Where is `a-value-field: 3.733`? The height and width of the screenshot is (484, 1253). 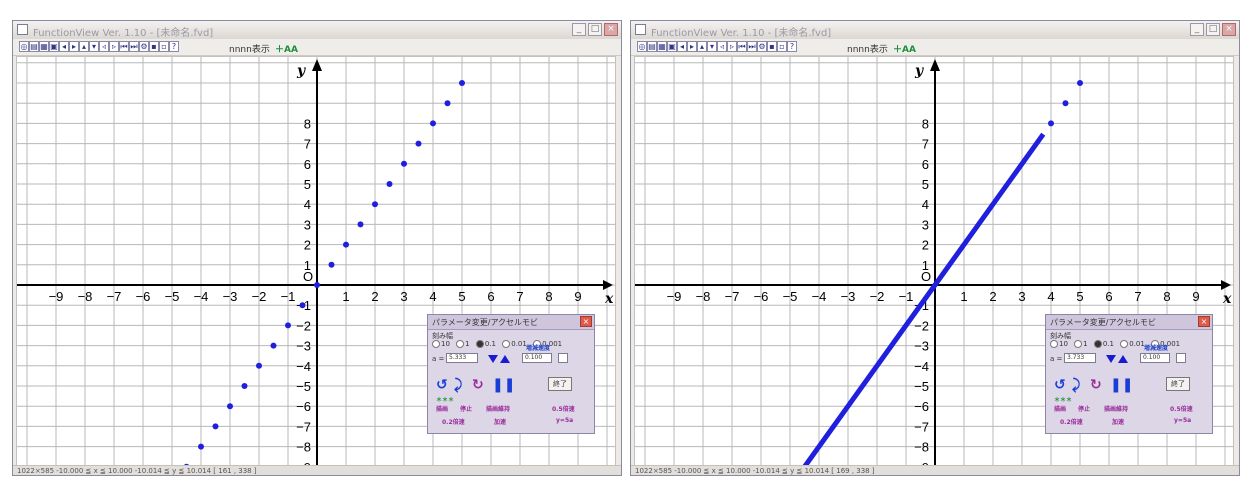 a-value-field: 3.733 is located at coordinates (1080, 358).